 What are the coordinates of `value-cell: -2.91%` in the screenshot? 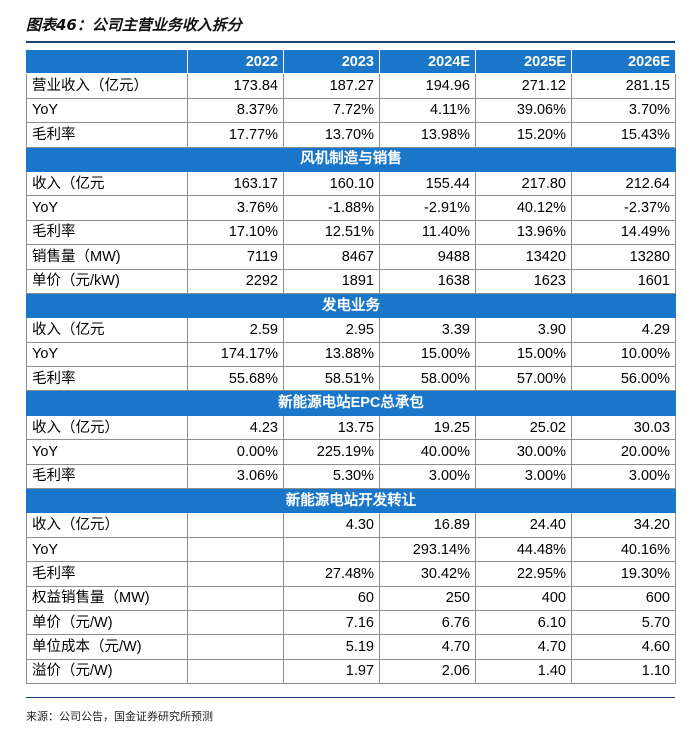 It's located at (427, 208).